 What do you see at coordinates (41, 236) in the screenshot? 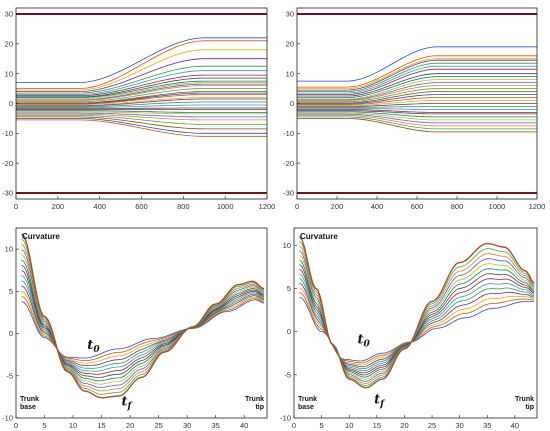
I see `curvature-title: Curvature` at bounding box center [41, 236].